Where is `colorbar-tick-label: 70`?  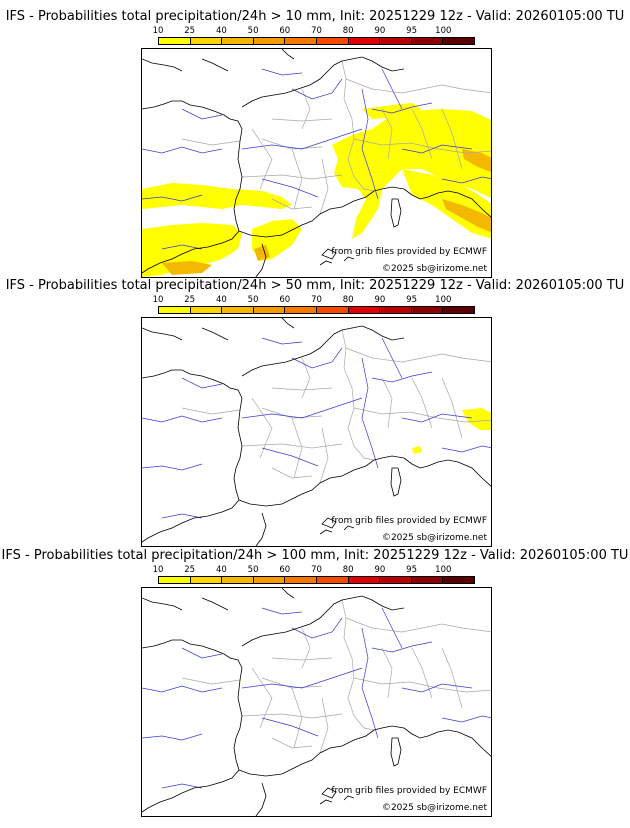 colorbar-tick-label: 70 is located at coordinates (316, 31).